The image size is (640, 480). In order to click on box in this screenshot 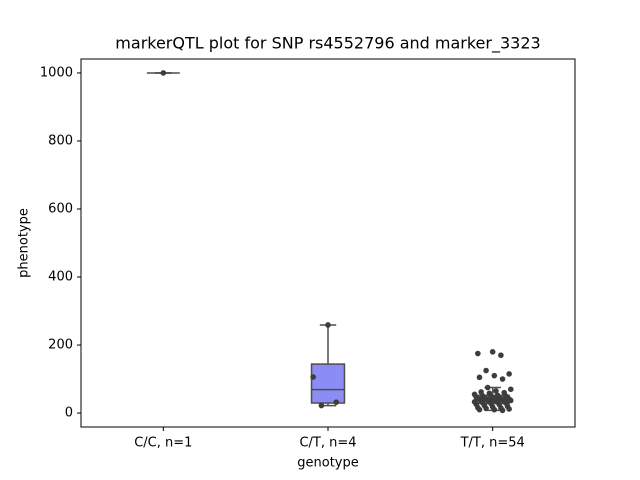, I will do `click(328, 383)`.